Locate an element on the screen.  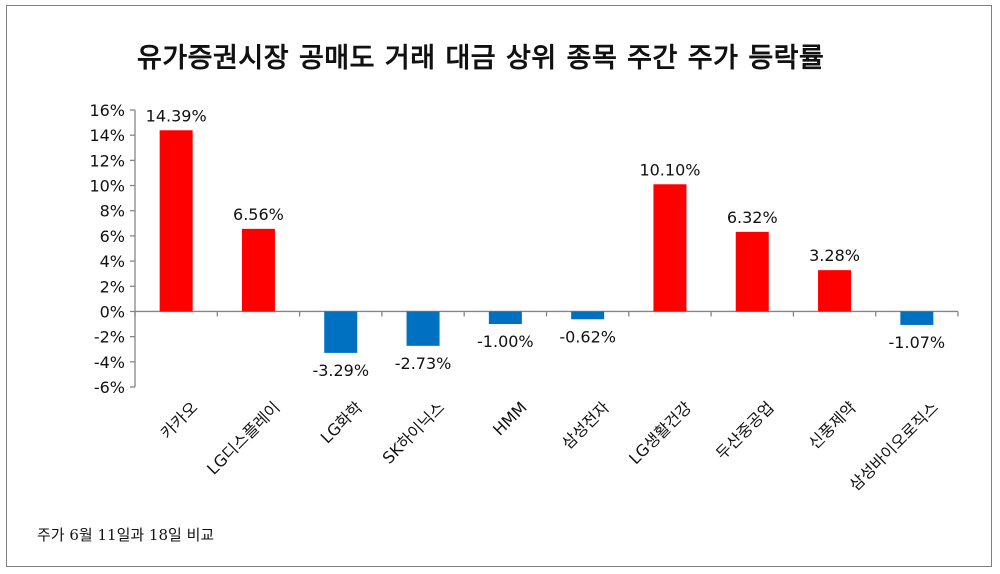
category-label: 두산중공업 is located at coordinates (744, 430).